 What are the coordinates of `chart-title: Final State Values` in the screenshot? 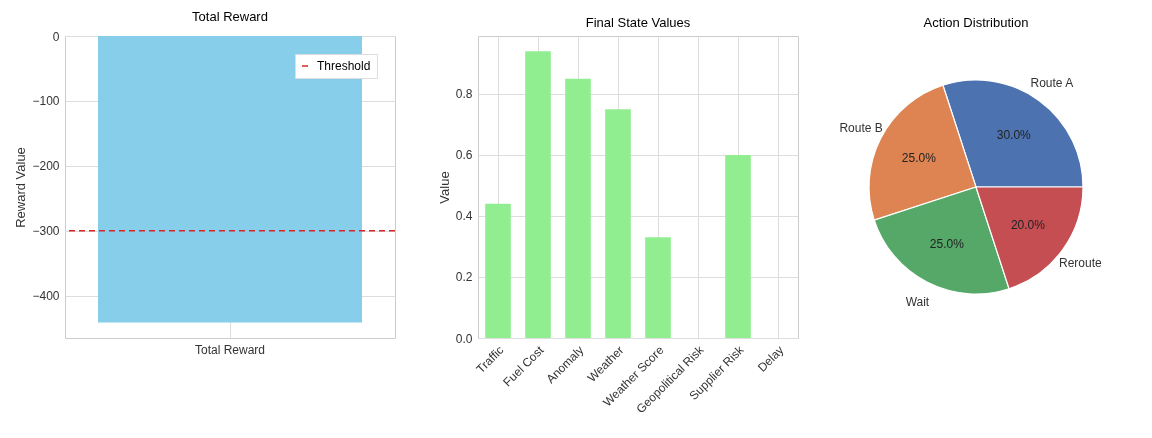 It's located at (638, 22).